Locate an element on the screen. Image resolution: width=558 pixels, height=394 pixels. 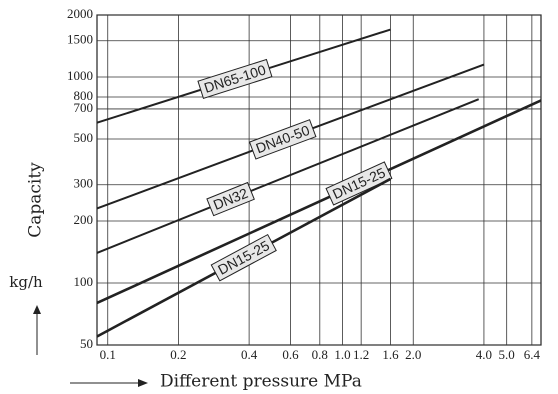
y-axis-title: Capacity is located at coordinates (36, 200).